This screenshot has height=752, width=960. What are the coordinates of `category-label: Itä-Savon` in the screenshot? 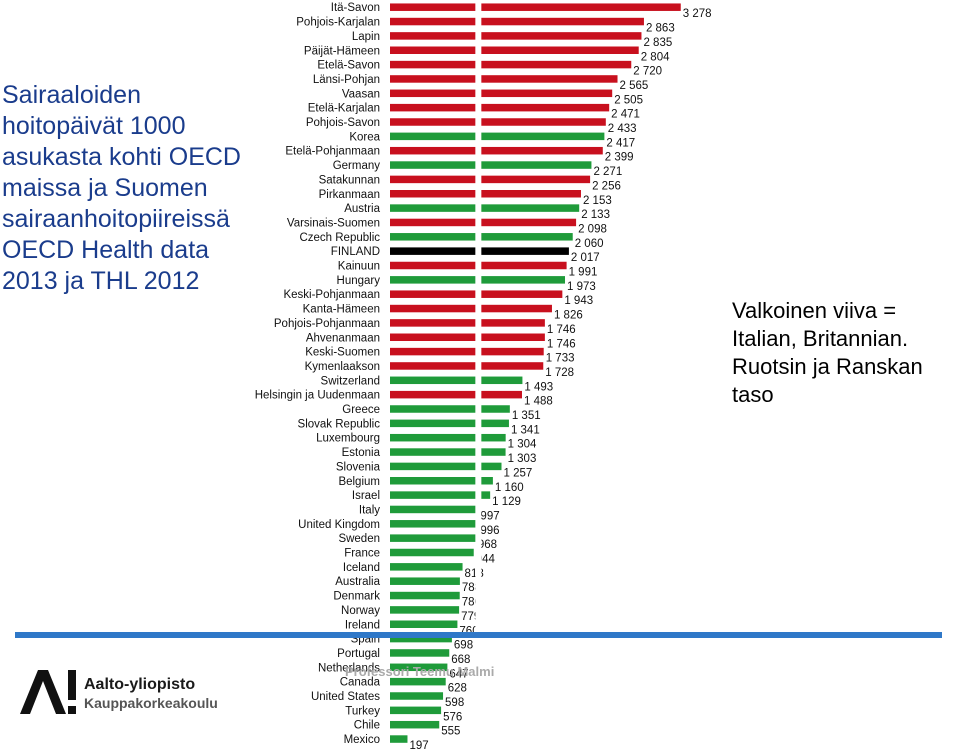 It's located at (355, 8).